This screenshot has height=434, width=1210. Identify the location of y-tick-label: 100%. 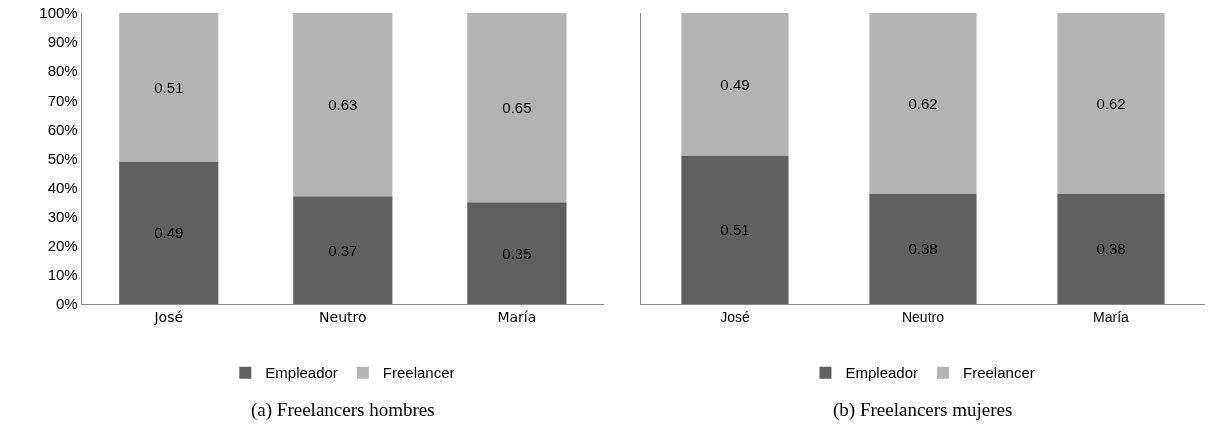
(58, 13).